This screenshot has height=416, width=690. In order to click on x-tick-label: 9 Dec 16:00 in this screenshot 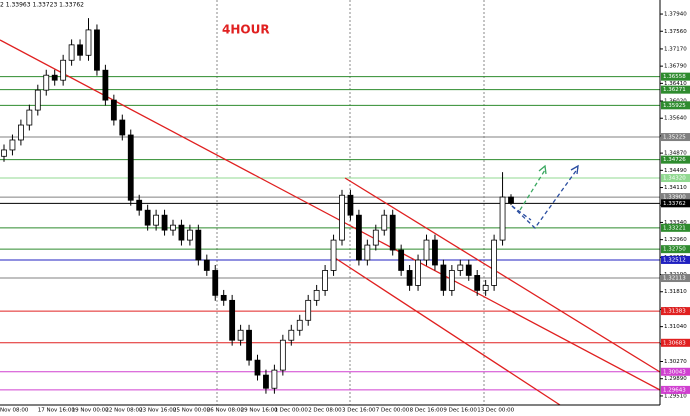, I will do `click(460, 411)`.